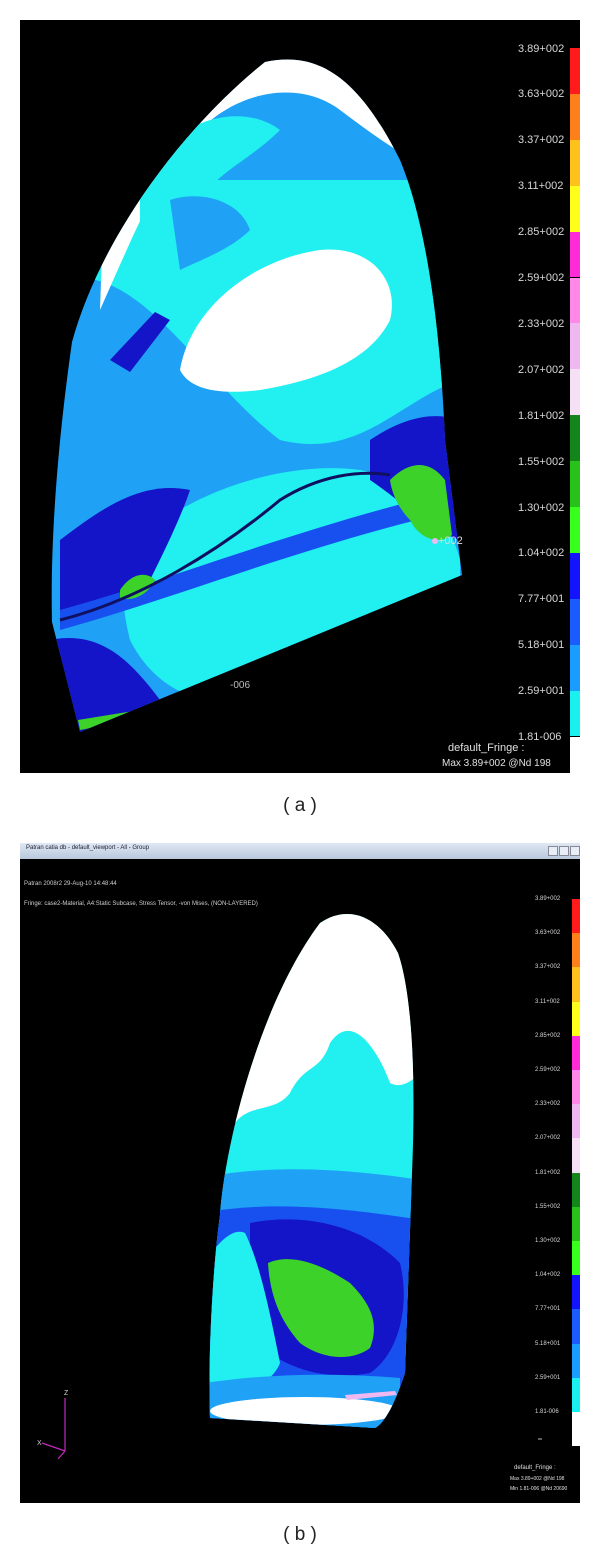  Describe the element at coordinates (539, 1489) in the screenshot. I see `fringe-min-b: Min 1.81-006 @Nd 20690` at that location.